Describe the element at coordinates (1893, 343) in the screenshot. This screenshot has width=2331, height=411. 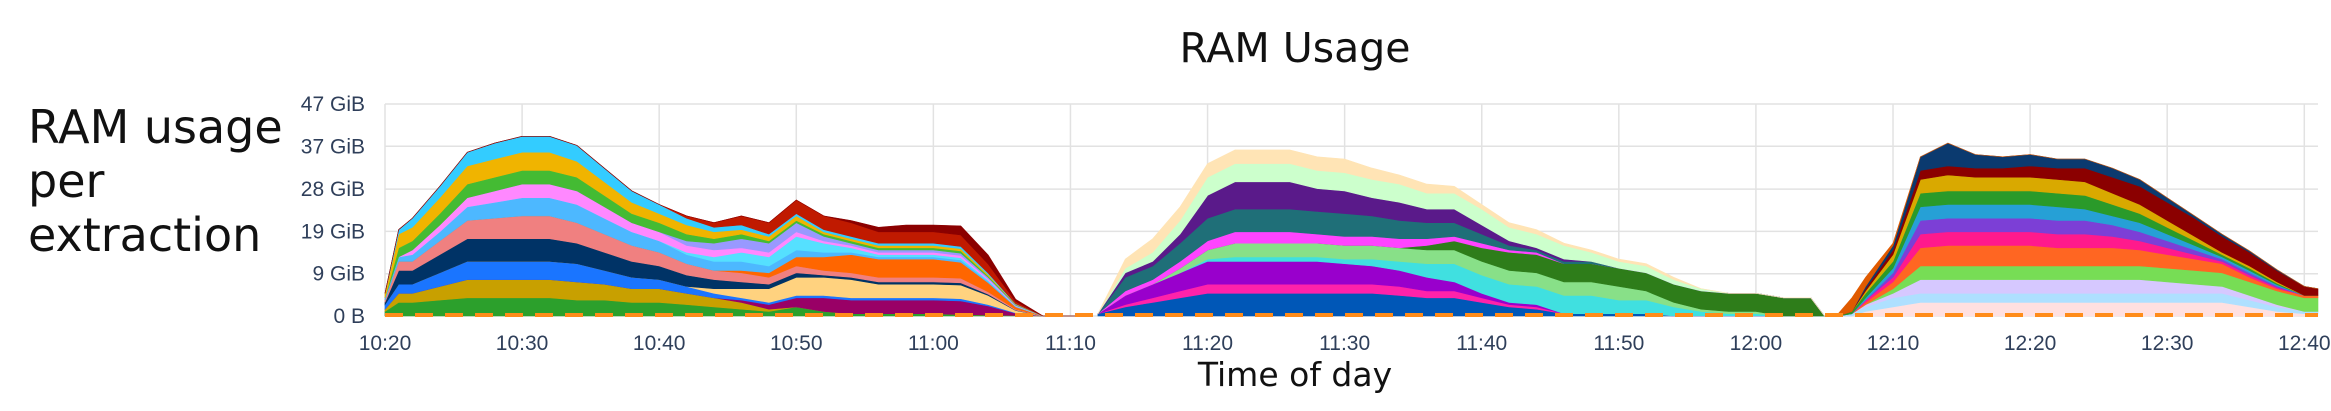
I see `x-tick-label: 12:10` at that location.